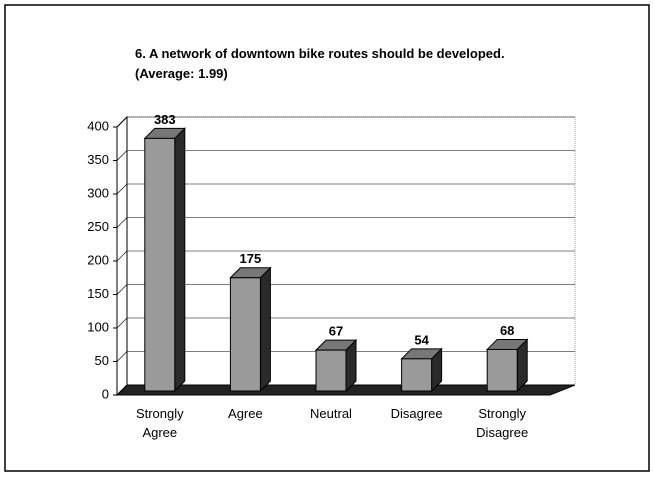  I want to click on x-tick-label: Strongly Disagree, so click(502, 423).